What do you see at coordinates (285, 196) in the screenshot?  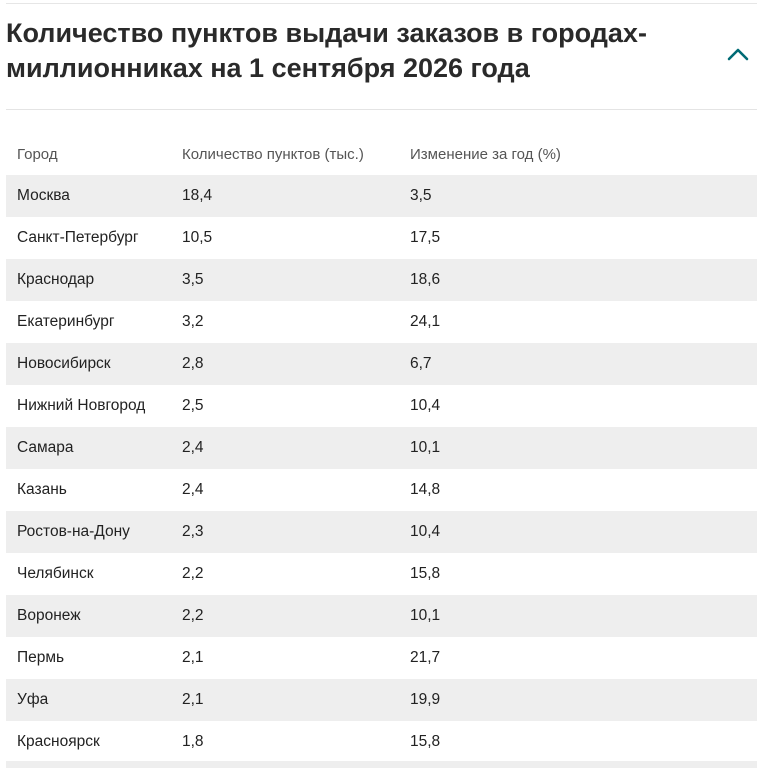 I see `cell-count: 18,4` at bounding box center [285, 196].